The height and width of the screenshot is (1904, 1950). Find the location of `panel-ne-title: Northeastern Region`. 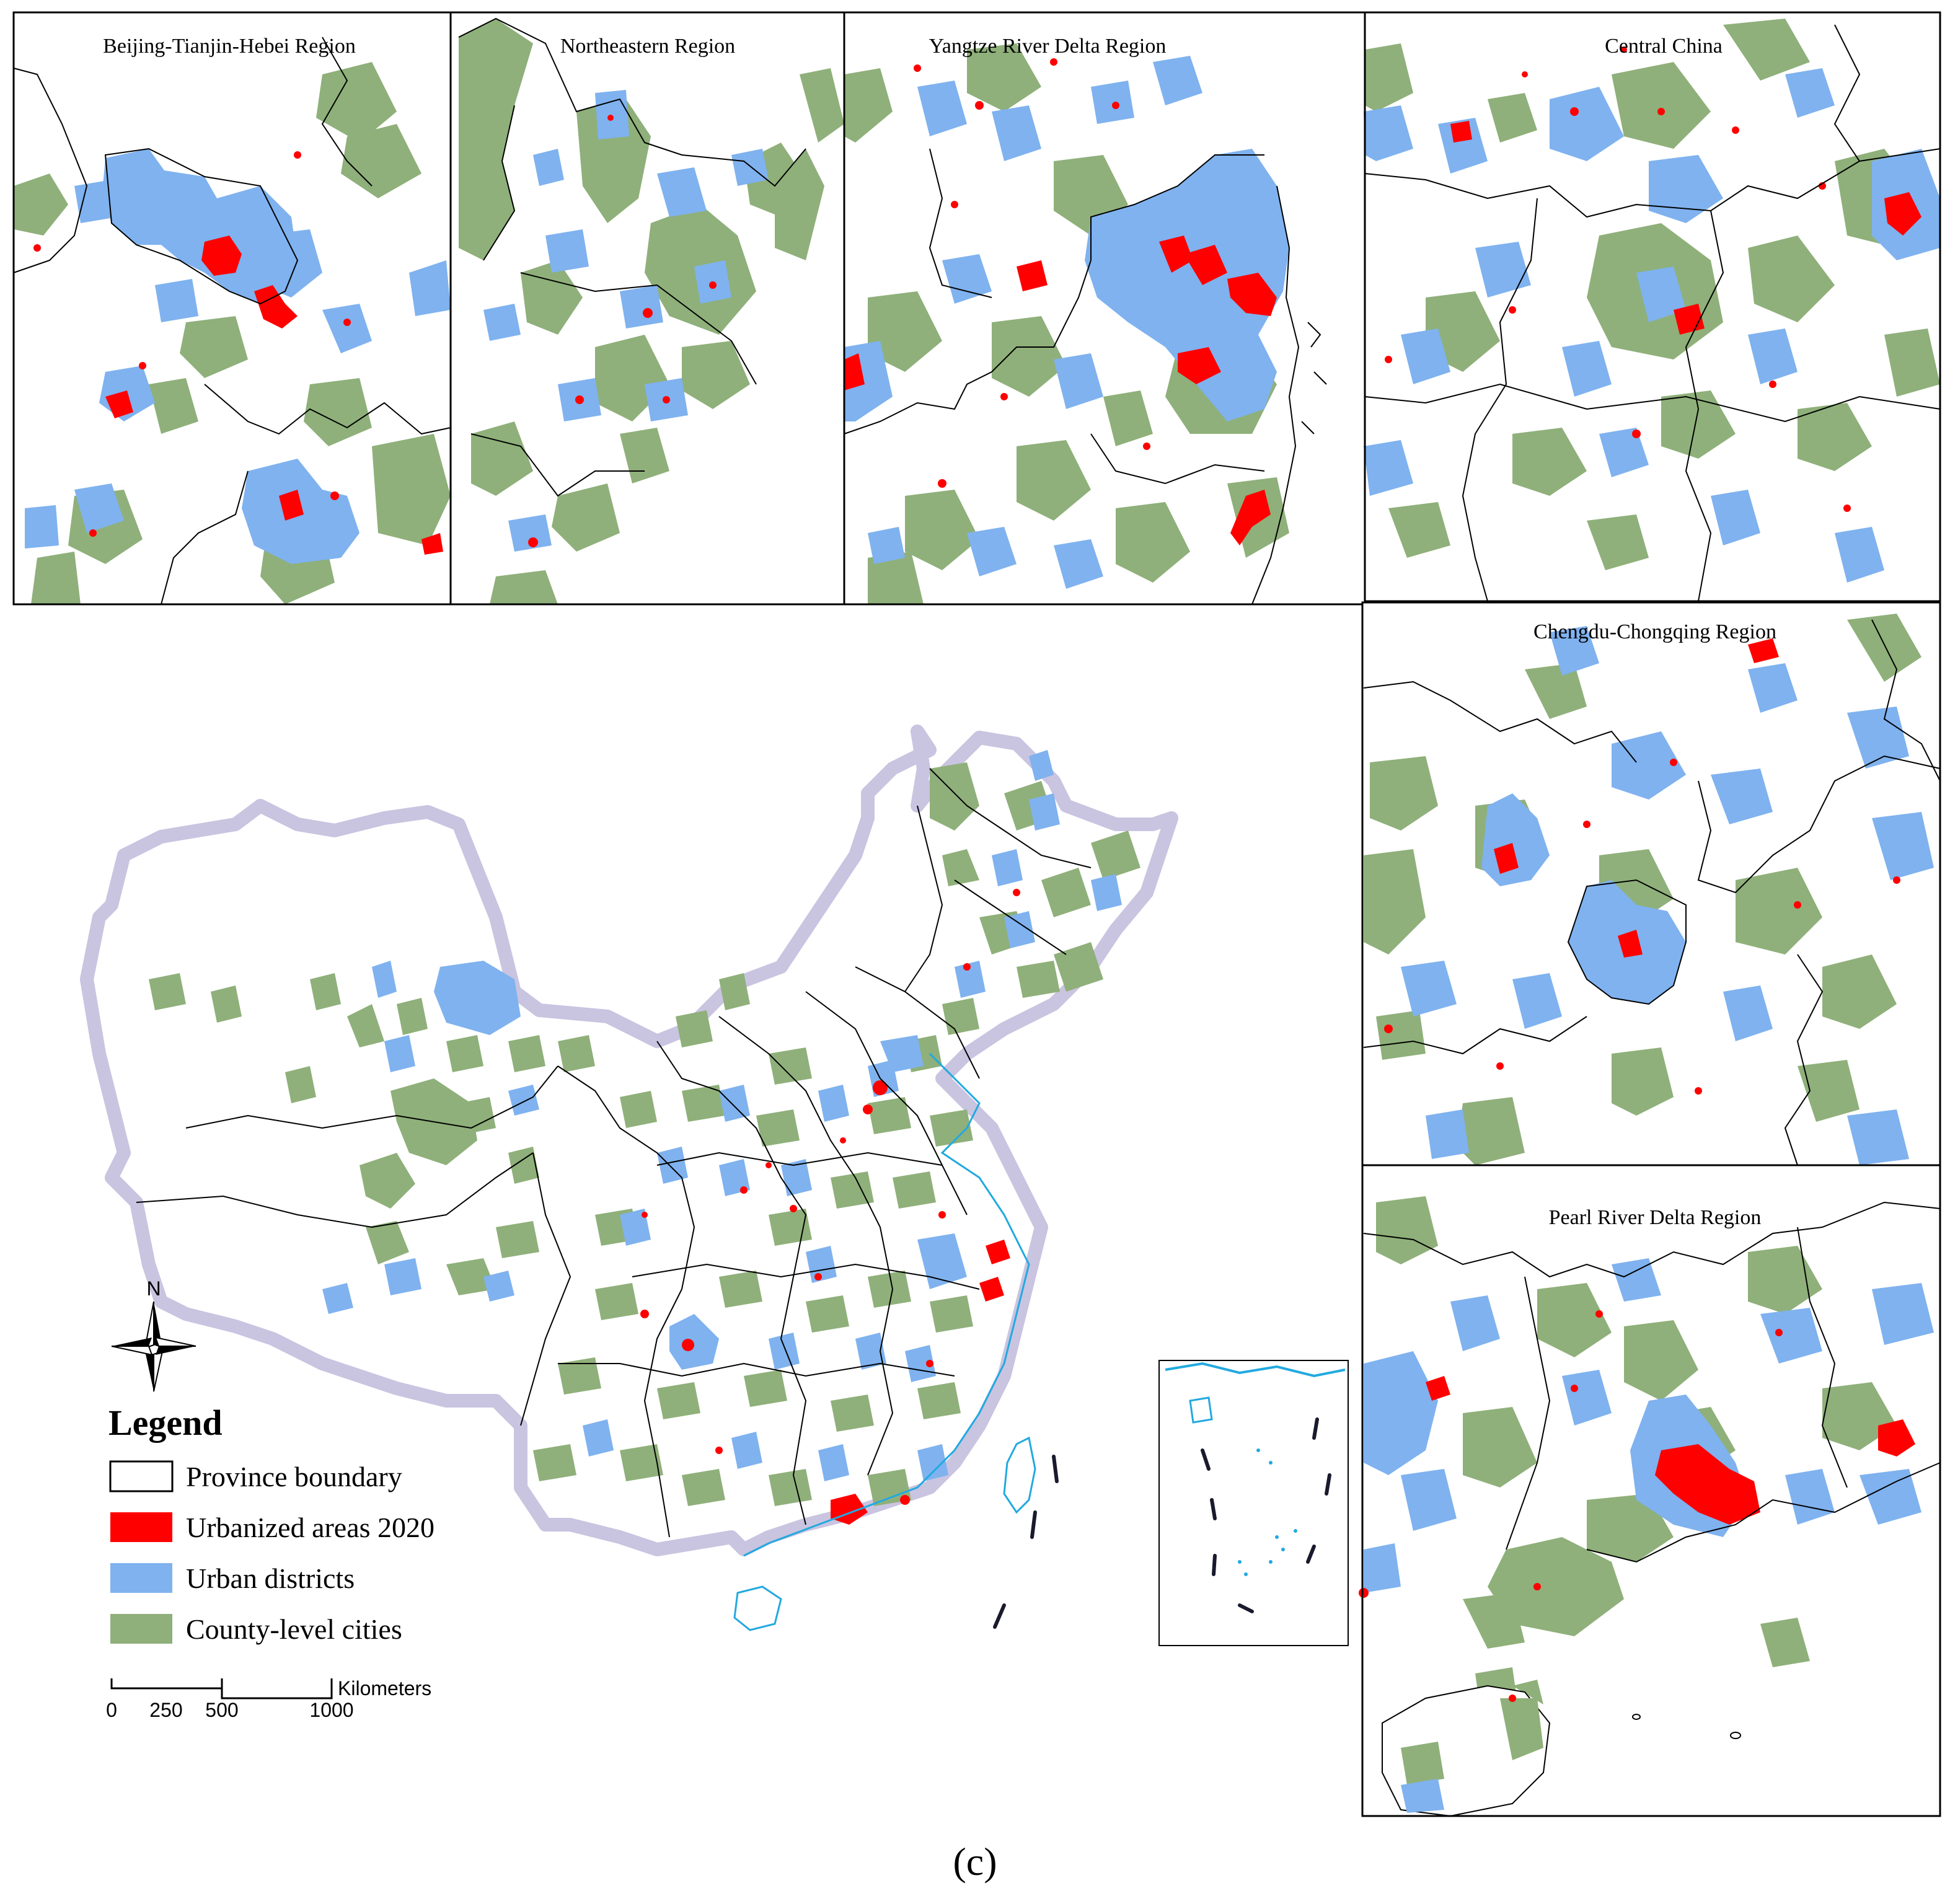

panel-ne-title: Northeastern Region is located at coordinates (647, 46).